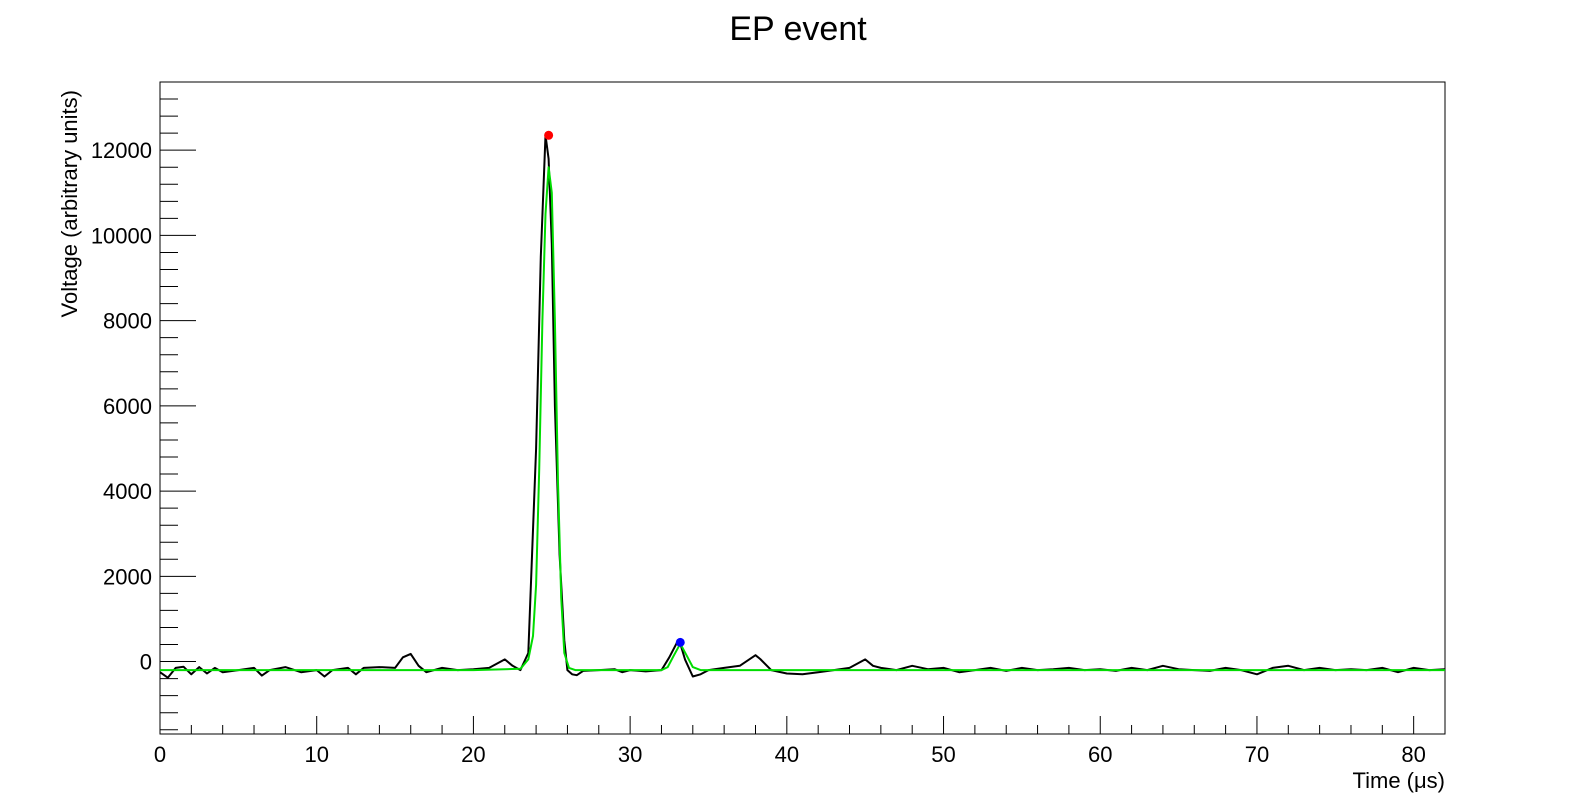 The height and width of the screenshot is (812, 1596). What do you see at coordinates (127, 491) in the screenshot?
I see `y-tick-label: 4000` at bounding box center [127, 491].